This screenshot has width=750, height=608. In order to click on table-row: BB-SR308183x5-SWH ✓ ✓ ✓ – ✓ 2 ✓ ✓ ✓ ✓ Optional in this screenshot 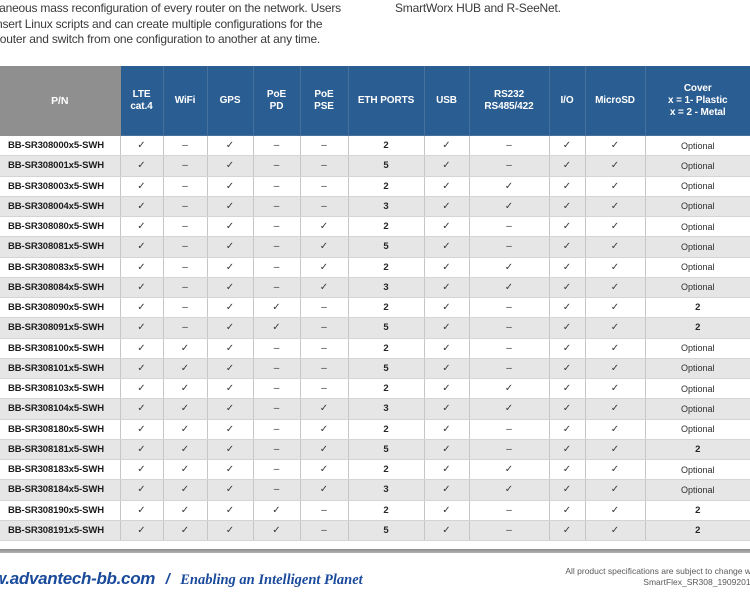, I will do `click(375, 470)`.